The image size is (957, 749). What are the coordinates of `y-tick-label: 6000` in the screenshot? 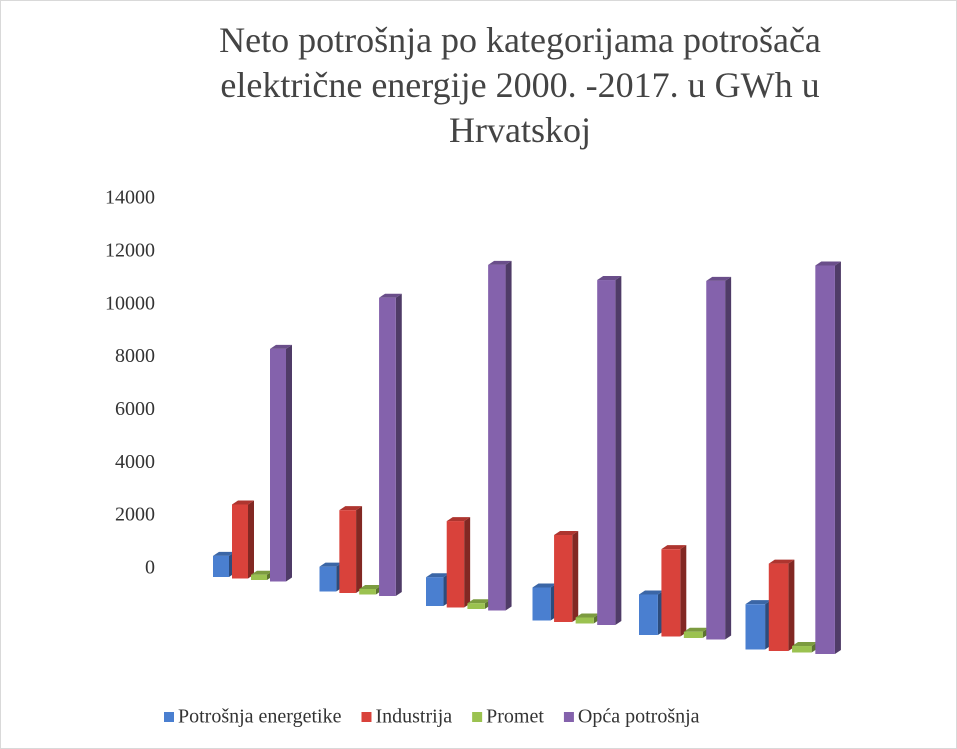 It's located at (135, 409).